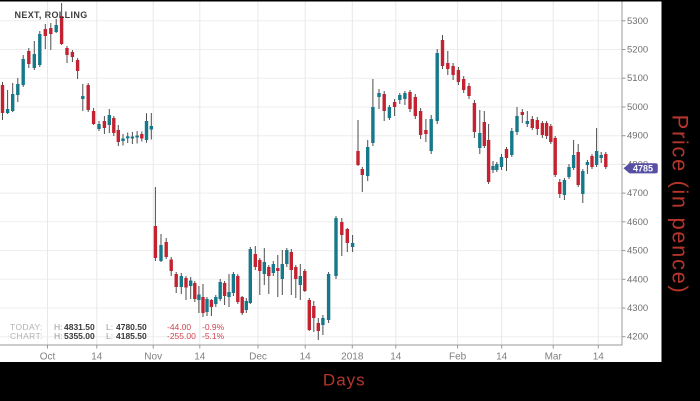 This screenshot has height=401, width=700. I want to click on svg-text: 4700, so click(637, 193).